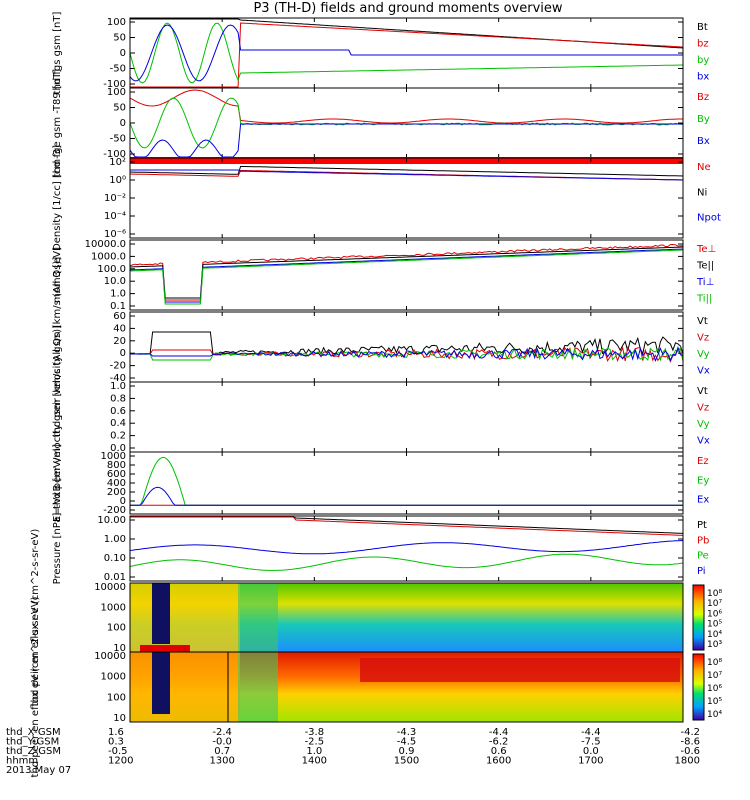  Describe the element at coordinates (115, 281) in the screenshot. I see `tick-label: 10.0` at that location.